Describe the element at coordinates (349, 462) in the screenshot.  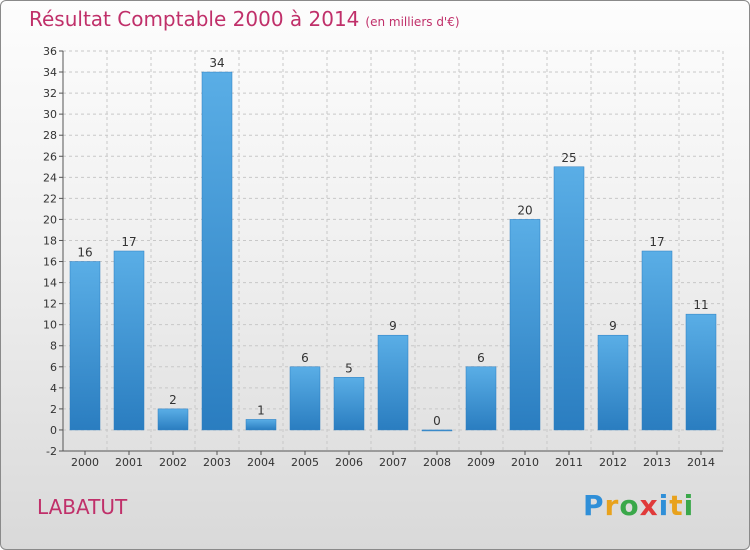
I see `x-tick-label: 2006` at that location.